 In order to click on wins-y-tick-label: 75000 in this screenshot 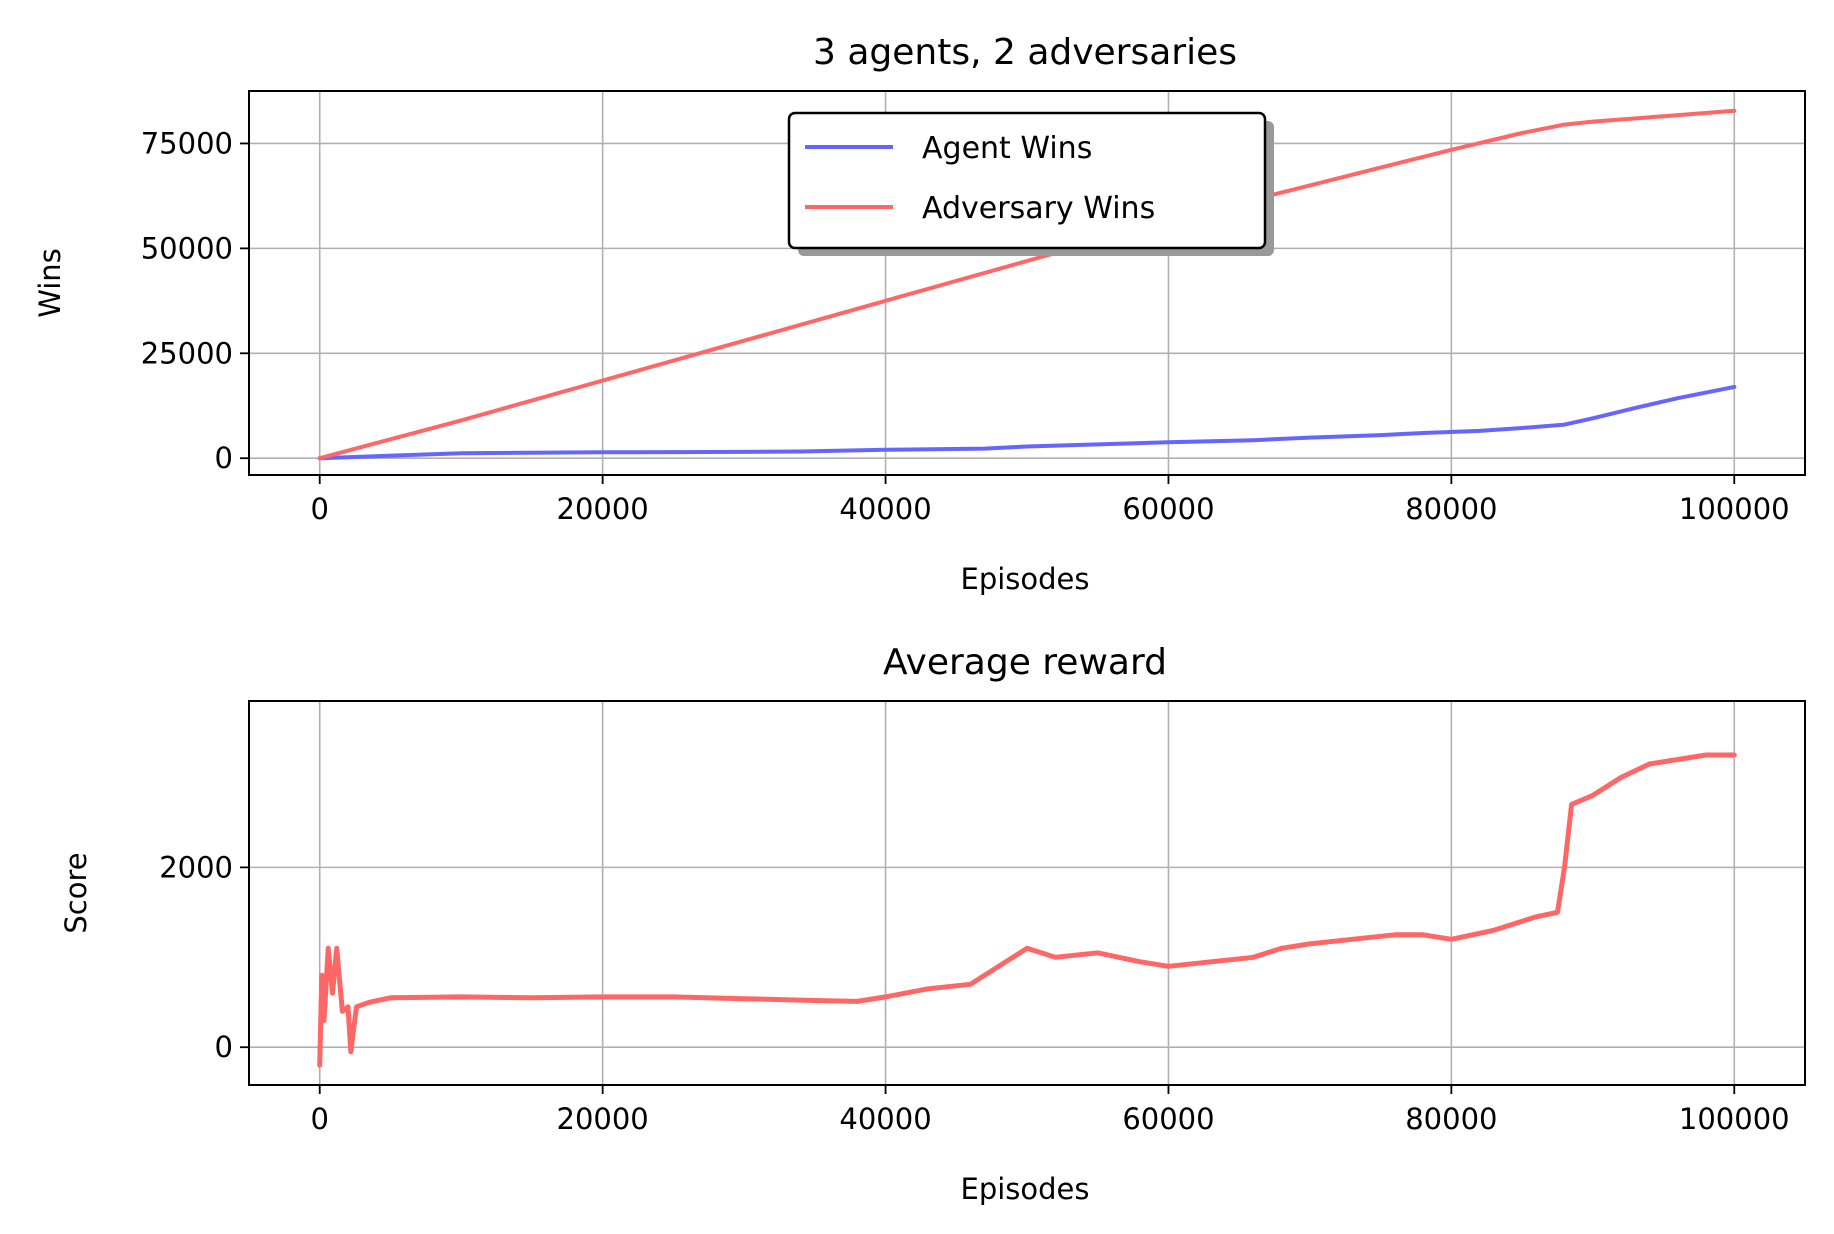, I will do `click(187, 143)`.